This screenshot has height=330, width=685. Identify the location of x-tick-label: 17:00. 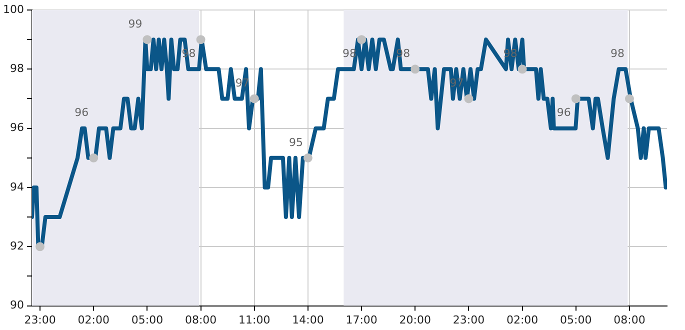
(362, 319).